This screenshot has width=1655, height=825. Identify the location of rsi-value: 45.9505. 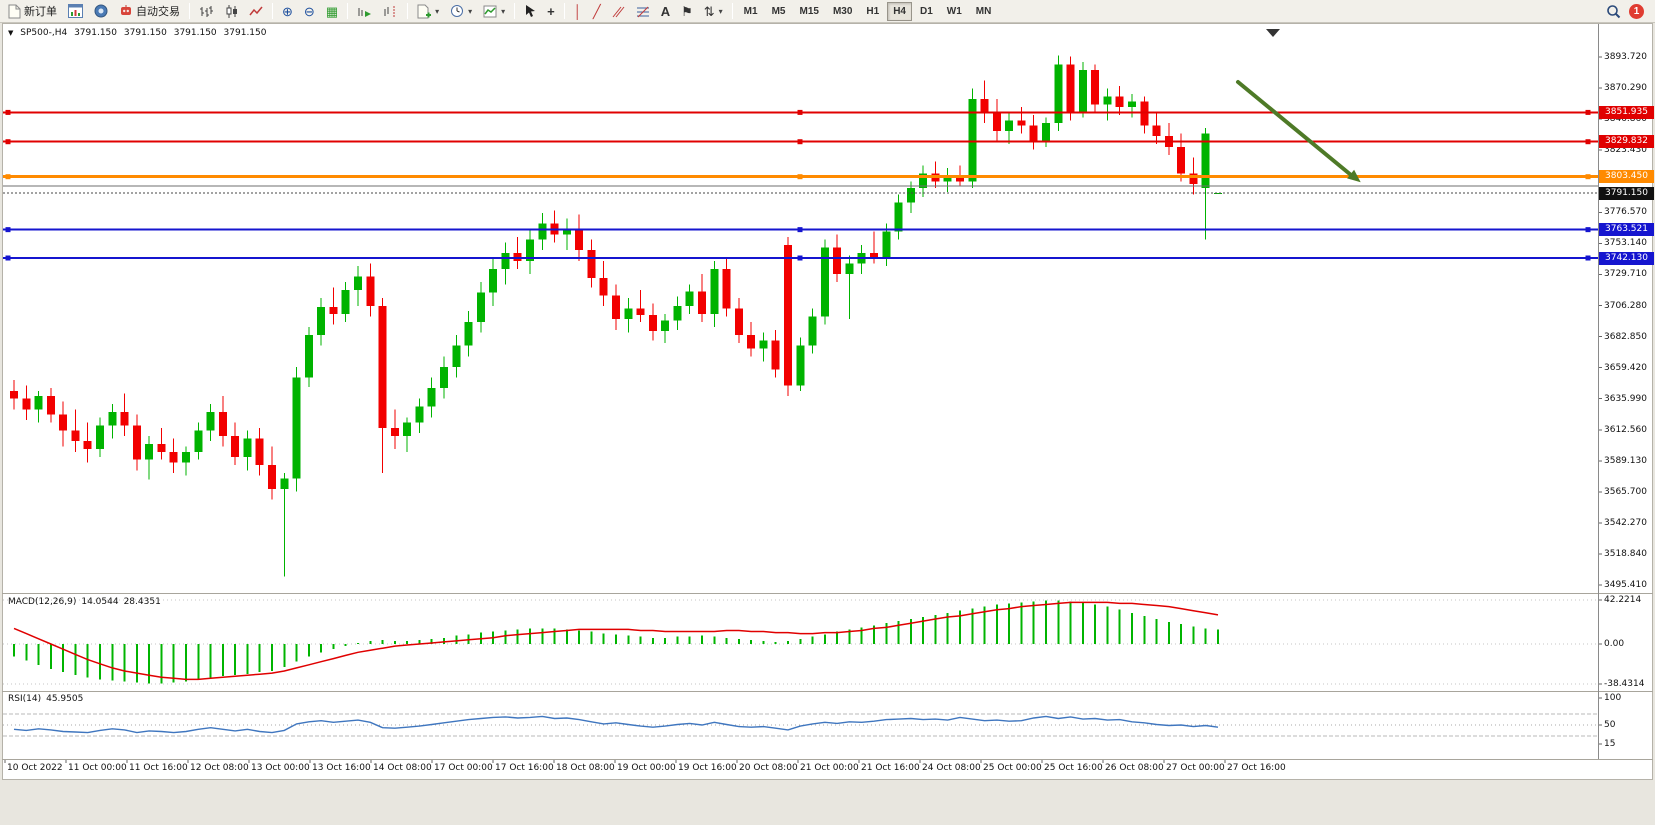
(65, 699).